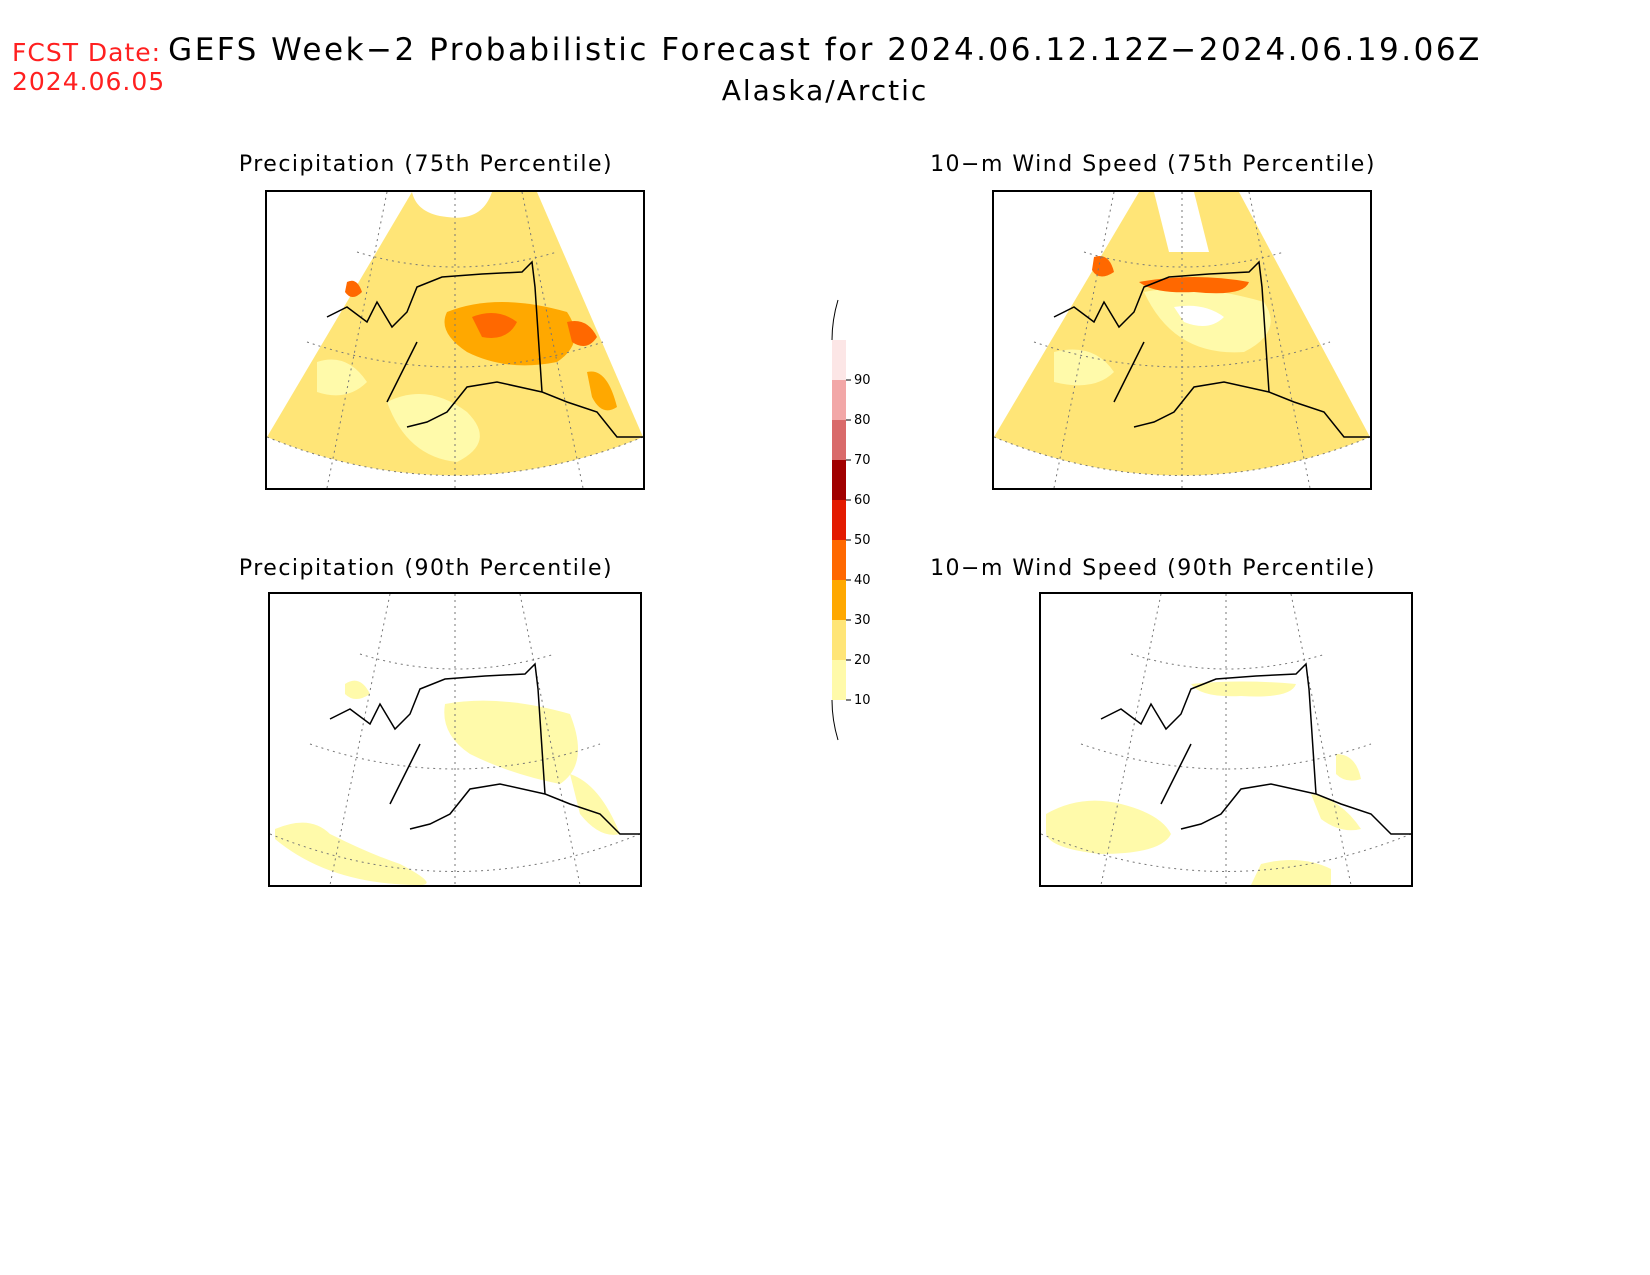 The height and width of the screenshot is (1275, 1650). What do you see at coordinates (426, 164) in the screenshot?
I see `panel-title-precip75: Precipitation (75th Percentile)` at bounding box center [426, 164].